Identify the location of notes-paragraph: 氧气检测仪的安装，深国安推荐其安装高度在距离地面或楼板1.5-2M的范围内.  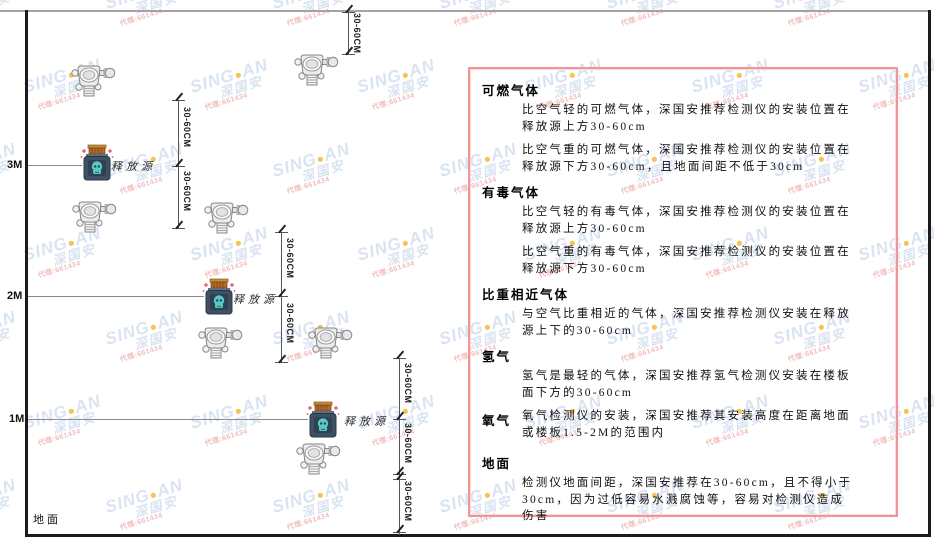
(686, 424).